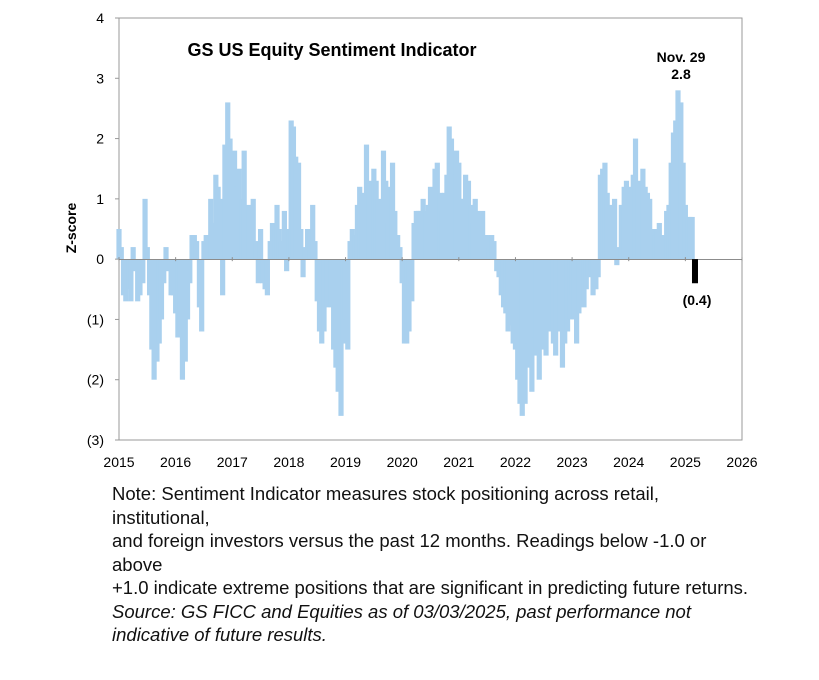 This screenshot has width=819, height=680. Describe the element at coordinates (95, 440) in the screenshot. I see `y-tick-label: (3)` at that location.